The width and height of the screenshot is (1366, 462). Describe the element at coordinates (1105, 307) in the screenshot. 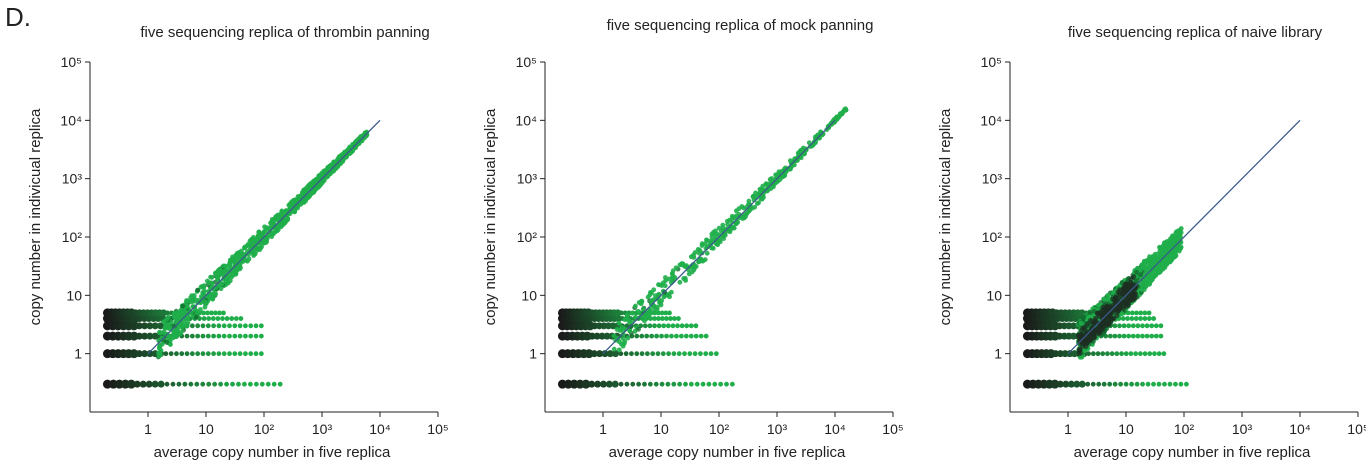

I see `scatter-points` at that location.